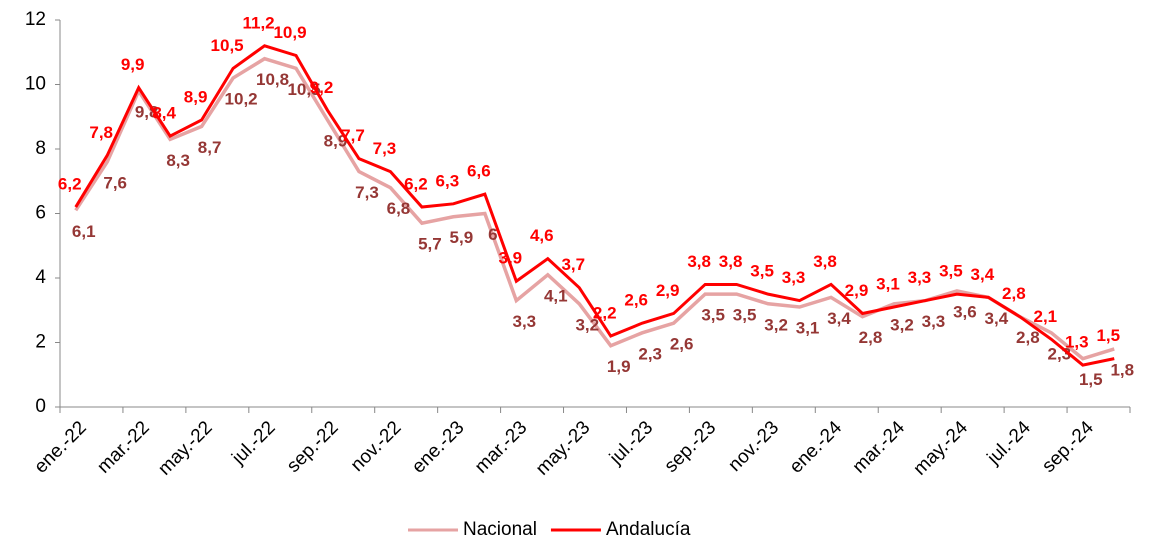 This screenshot has width=1151, height=545. What do you see at coordinates (941, 448) in the screenshot?
I see `x-tick-label: may.-24` at bounding box center [941, 448].